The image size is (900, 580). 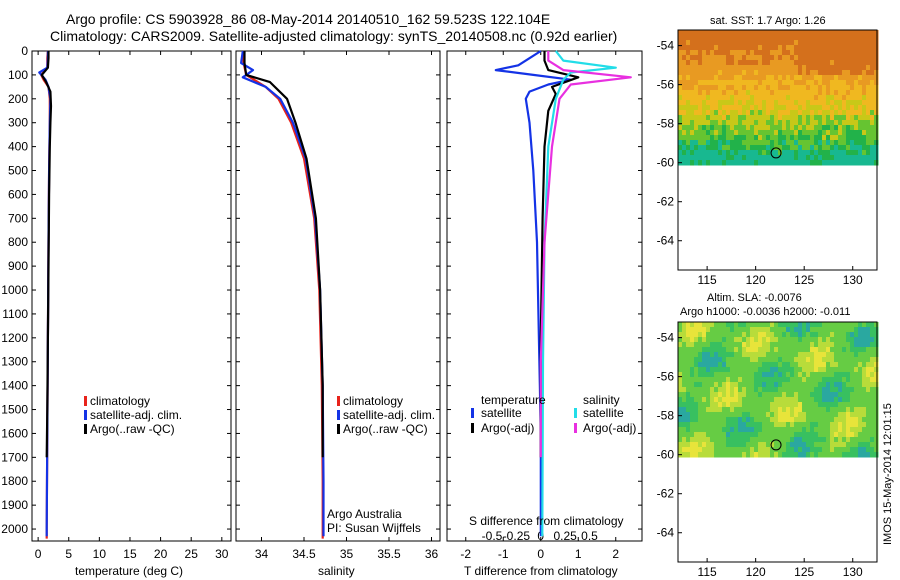 What do you see at coordinates (262, 554) in the screenshot?
I see `x-tick-label: 34` at bounding box center [262, 554].